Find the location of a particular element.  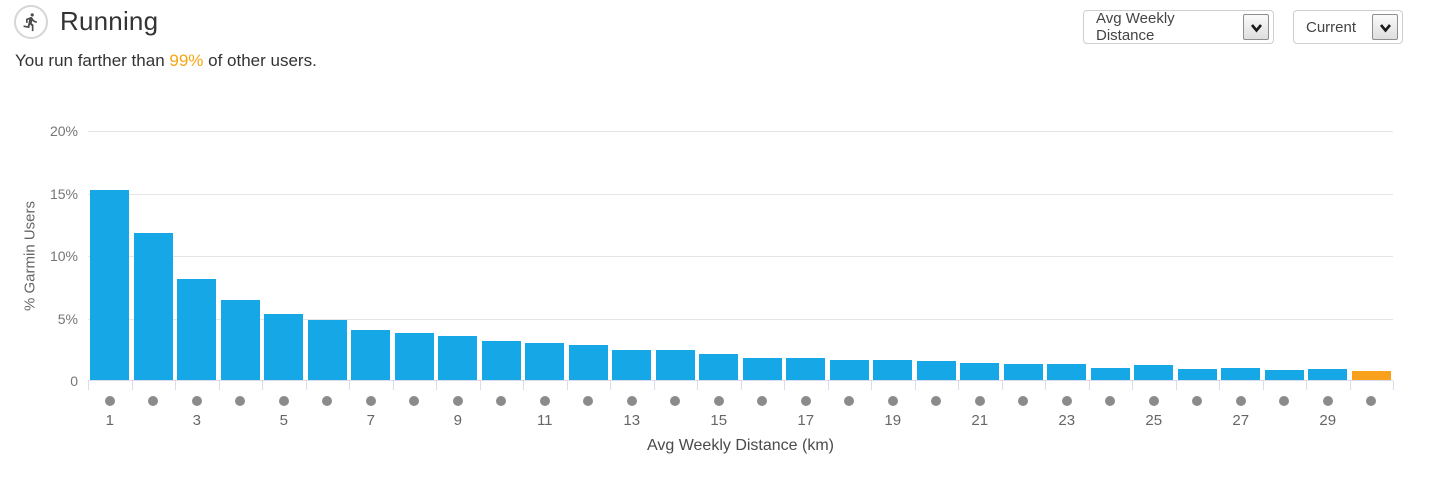

runner-icon is located at coordinates (31, 22).